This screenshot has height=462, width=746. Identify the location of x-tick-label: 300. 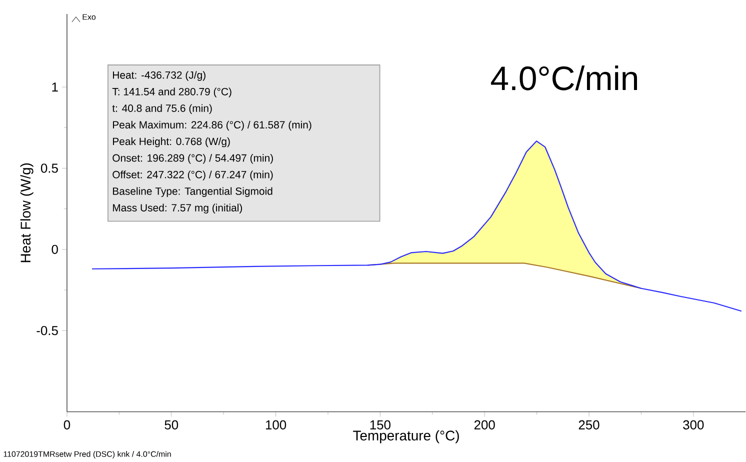
(693, 425).